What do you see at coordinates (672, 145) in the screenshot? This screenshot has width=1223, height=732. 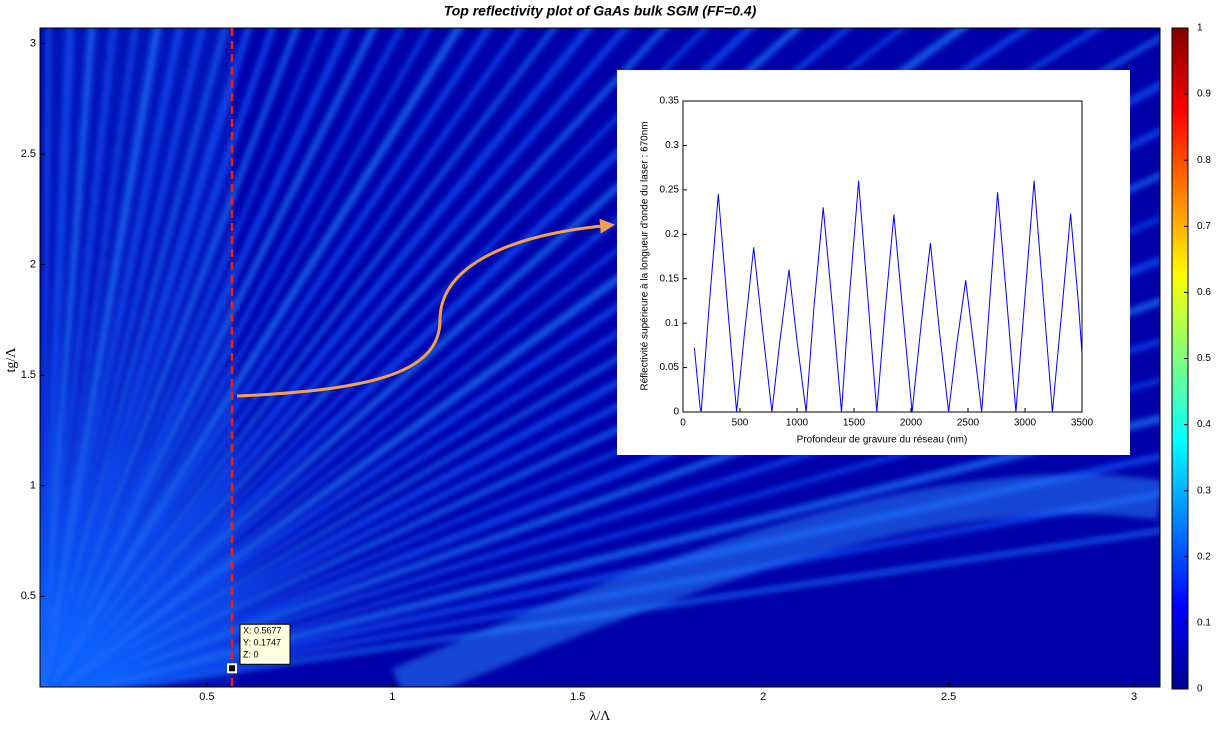 I see `inset-y-tick-label: 0.3` at bounding box center [672, 145].